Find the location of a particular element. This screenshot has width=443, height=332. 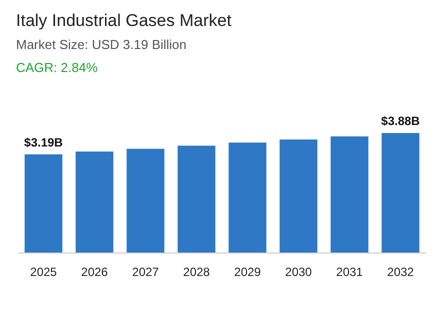

x-tick-label: 2032 is located at coordinates (400, 272).